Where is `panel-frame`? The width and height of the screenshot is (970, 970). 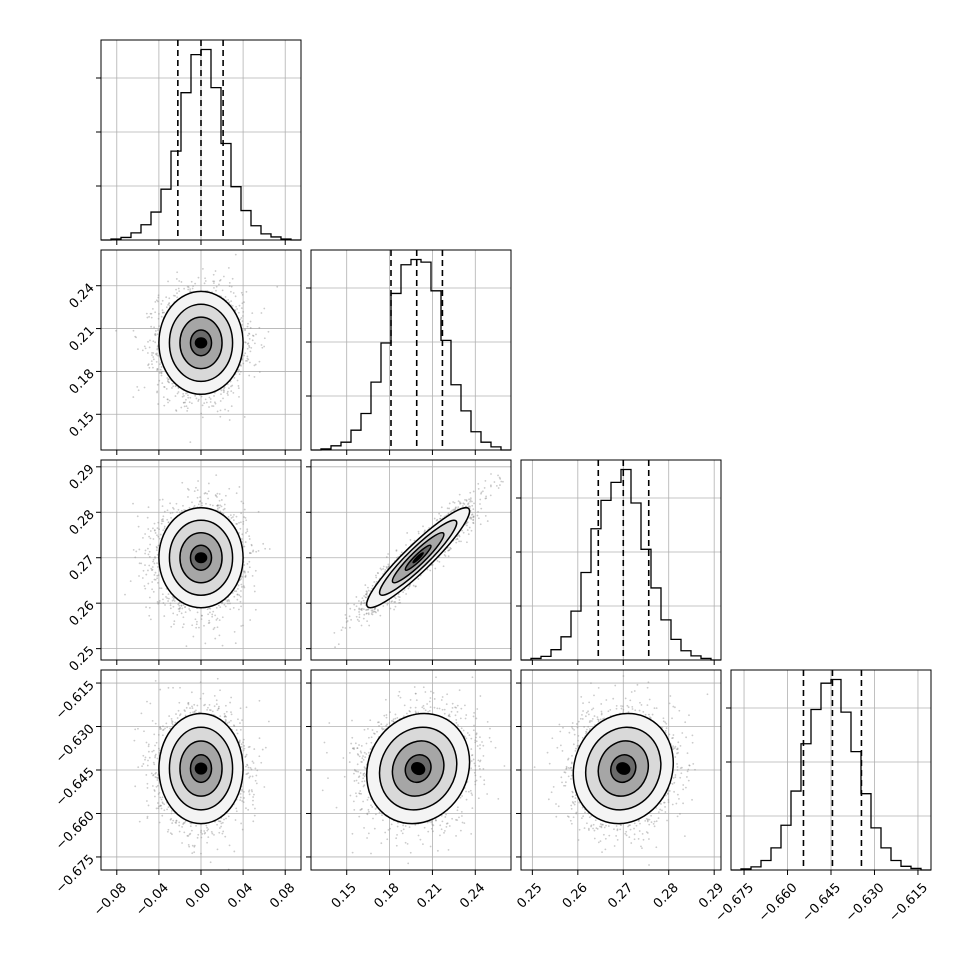 panel-frame is located at coordinates (411, 350).